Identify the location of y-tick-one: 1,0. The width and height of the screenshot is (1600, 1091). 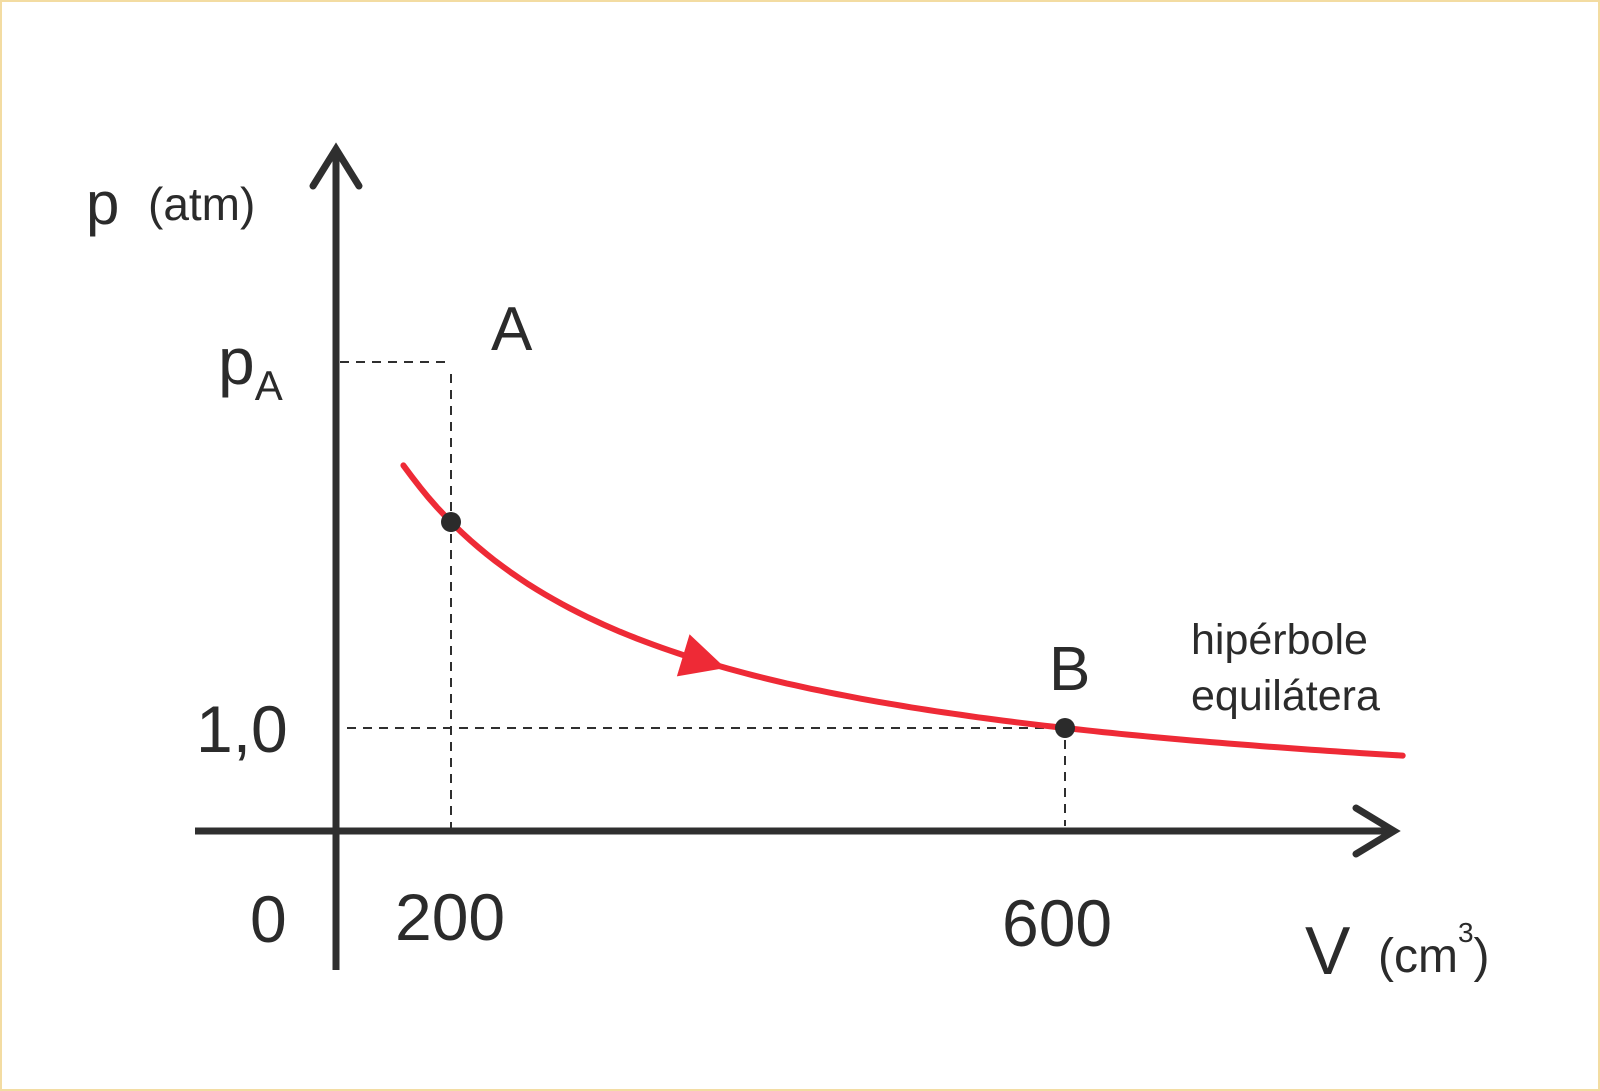
(242, 729).